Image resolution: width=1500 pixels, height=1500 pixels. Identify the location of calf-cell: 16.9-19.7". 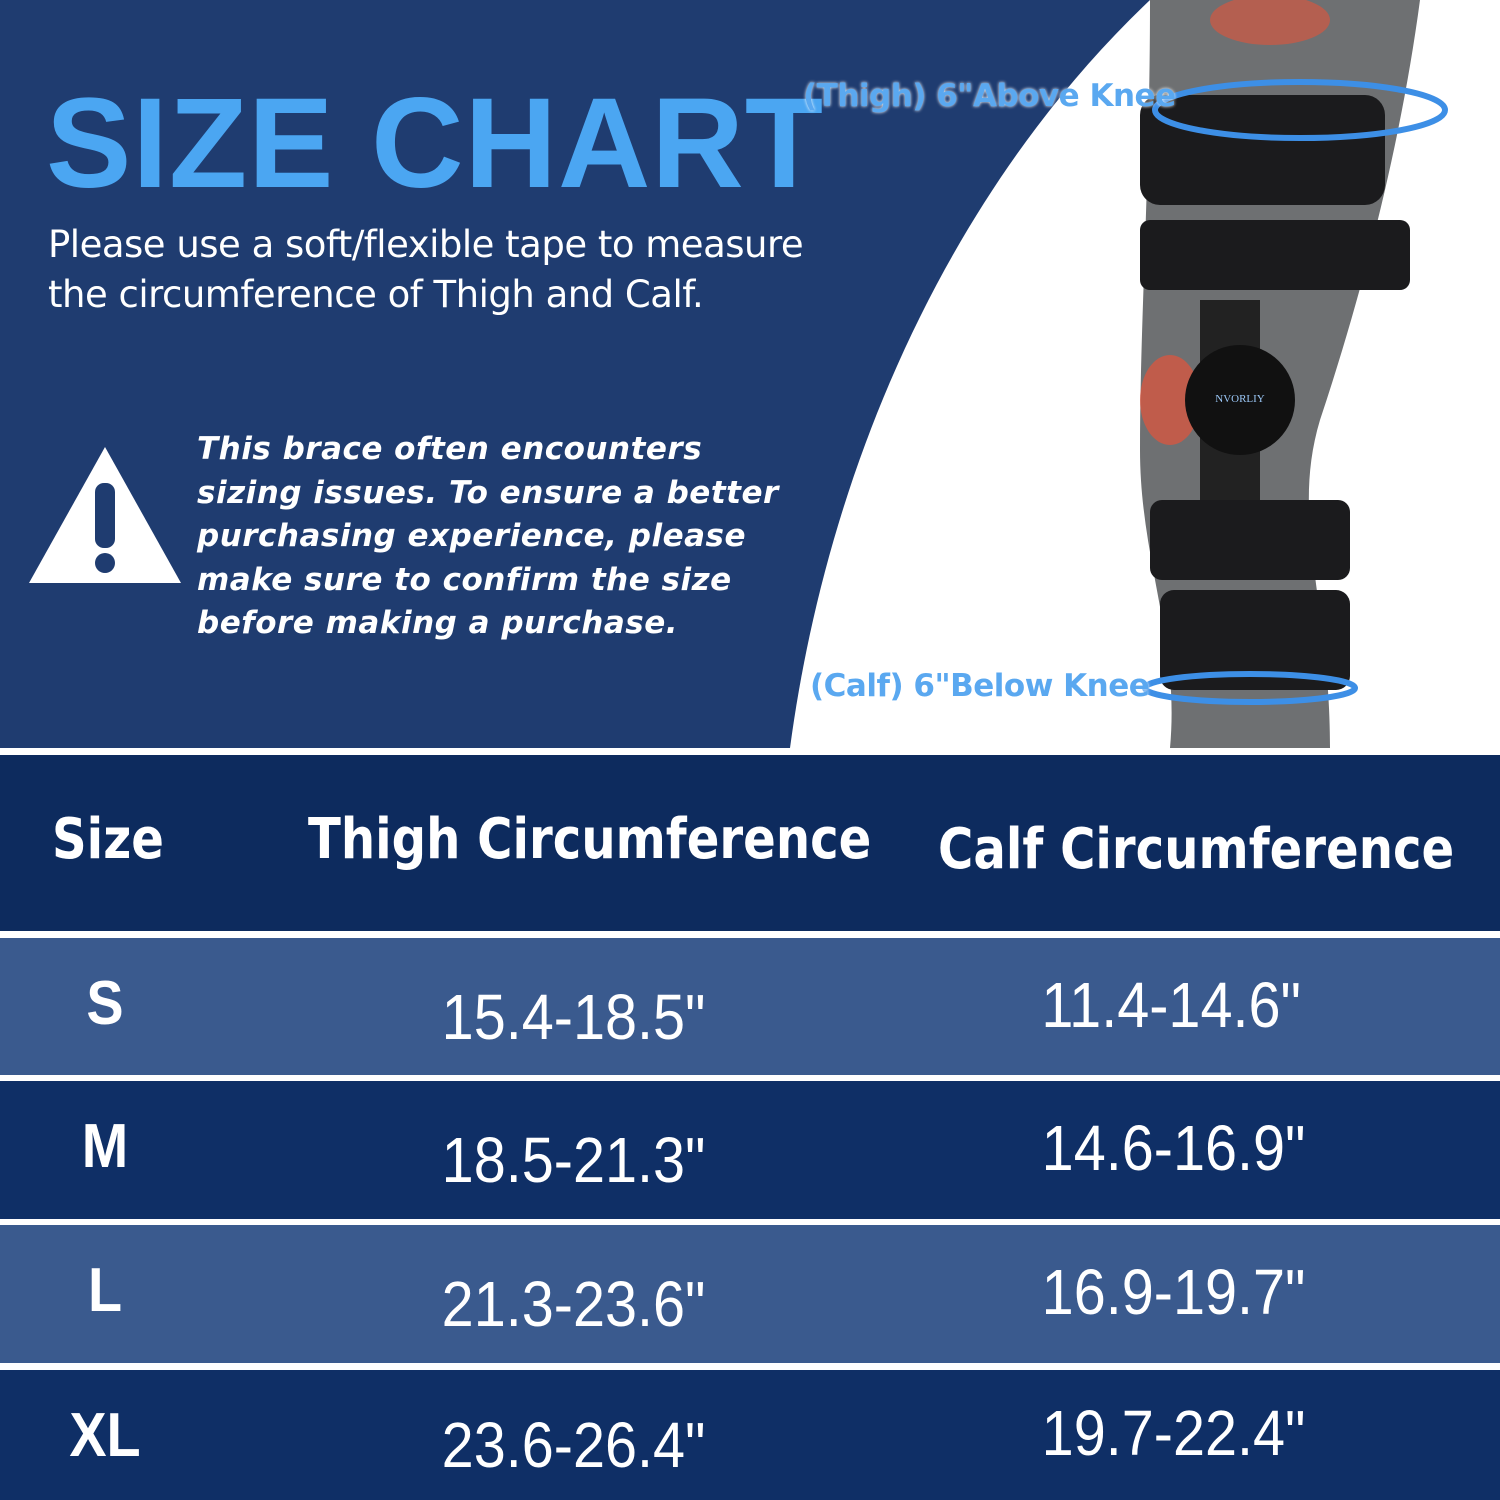
(1173, 1292).